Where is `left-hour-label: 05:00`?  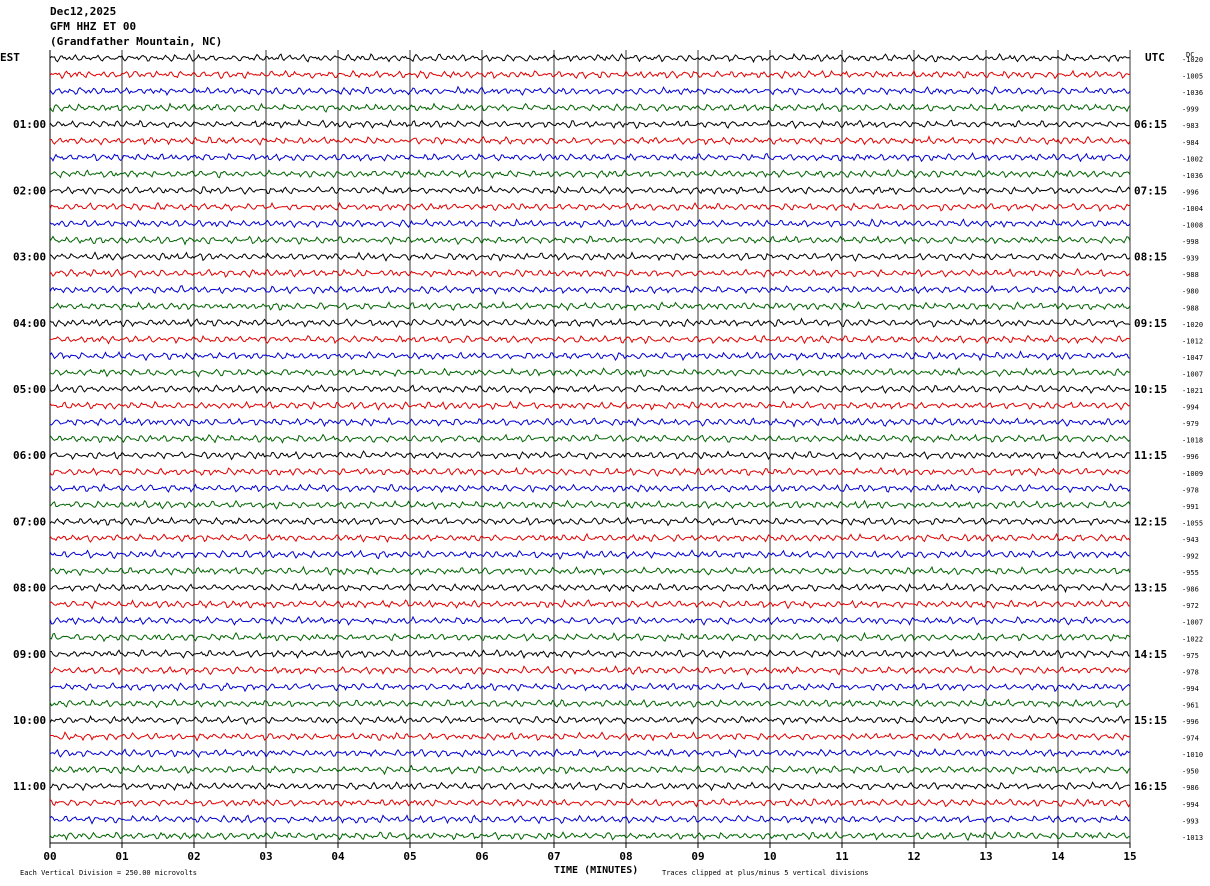 left-hour-label: 05:00 is located at coordinates (29, 389).